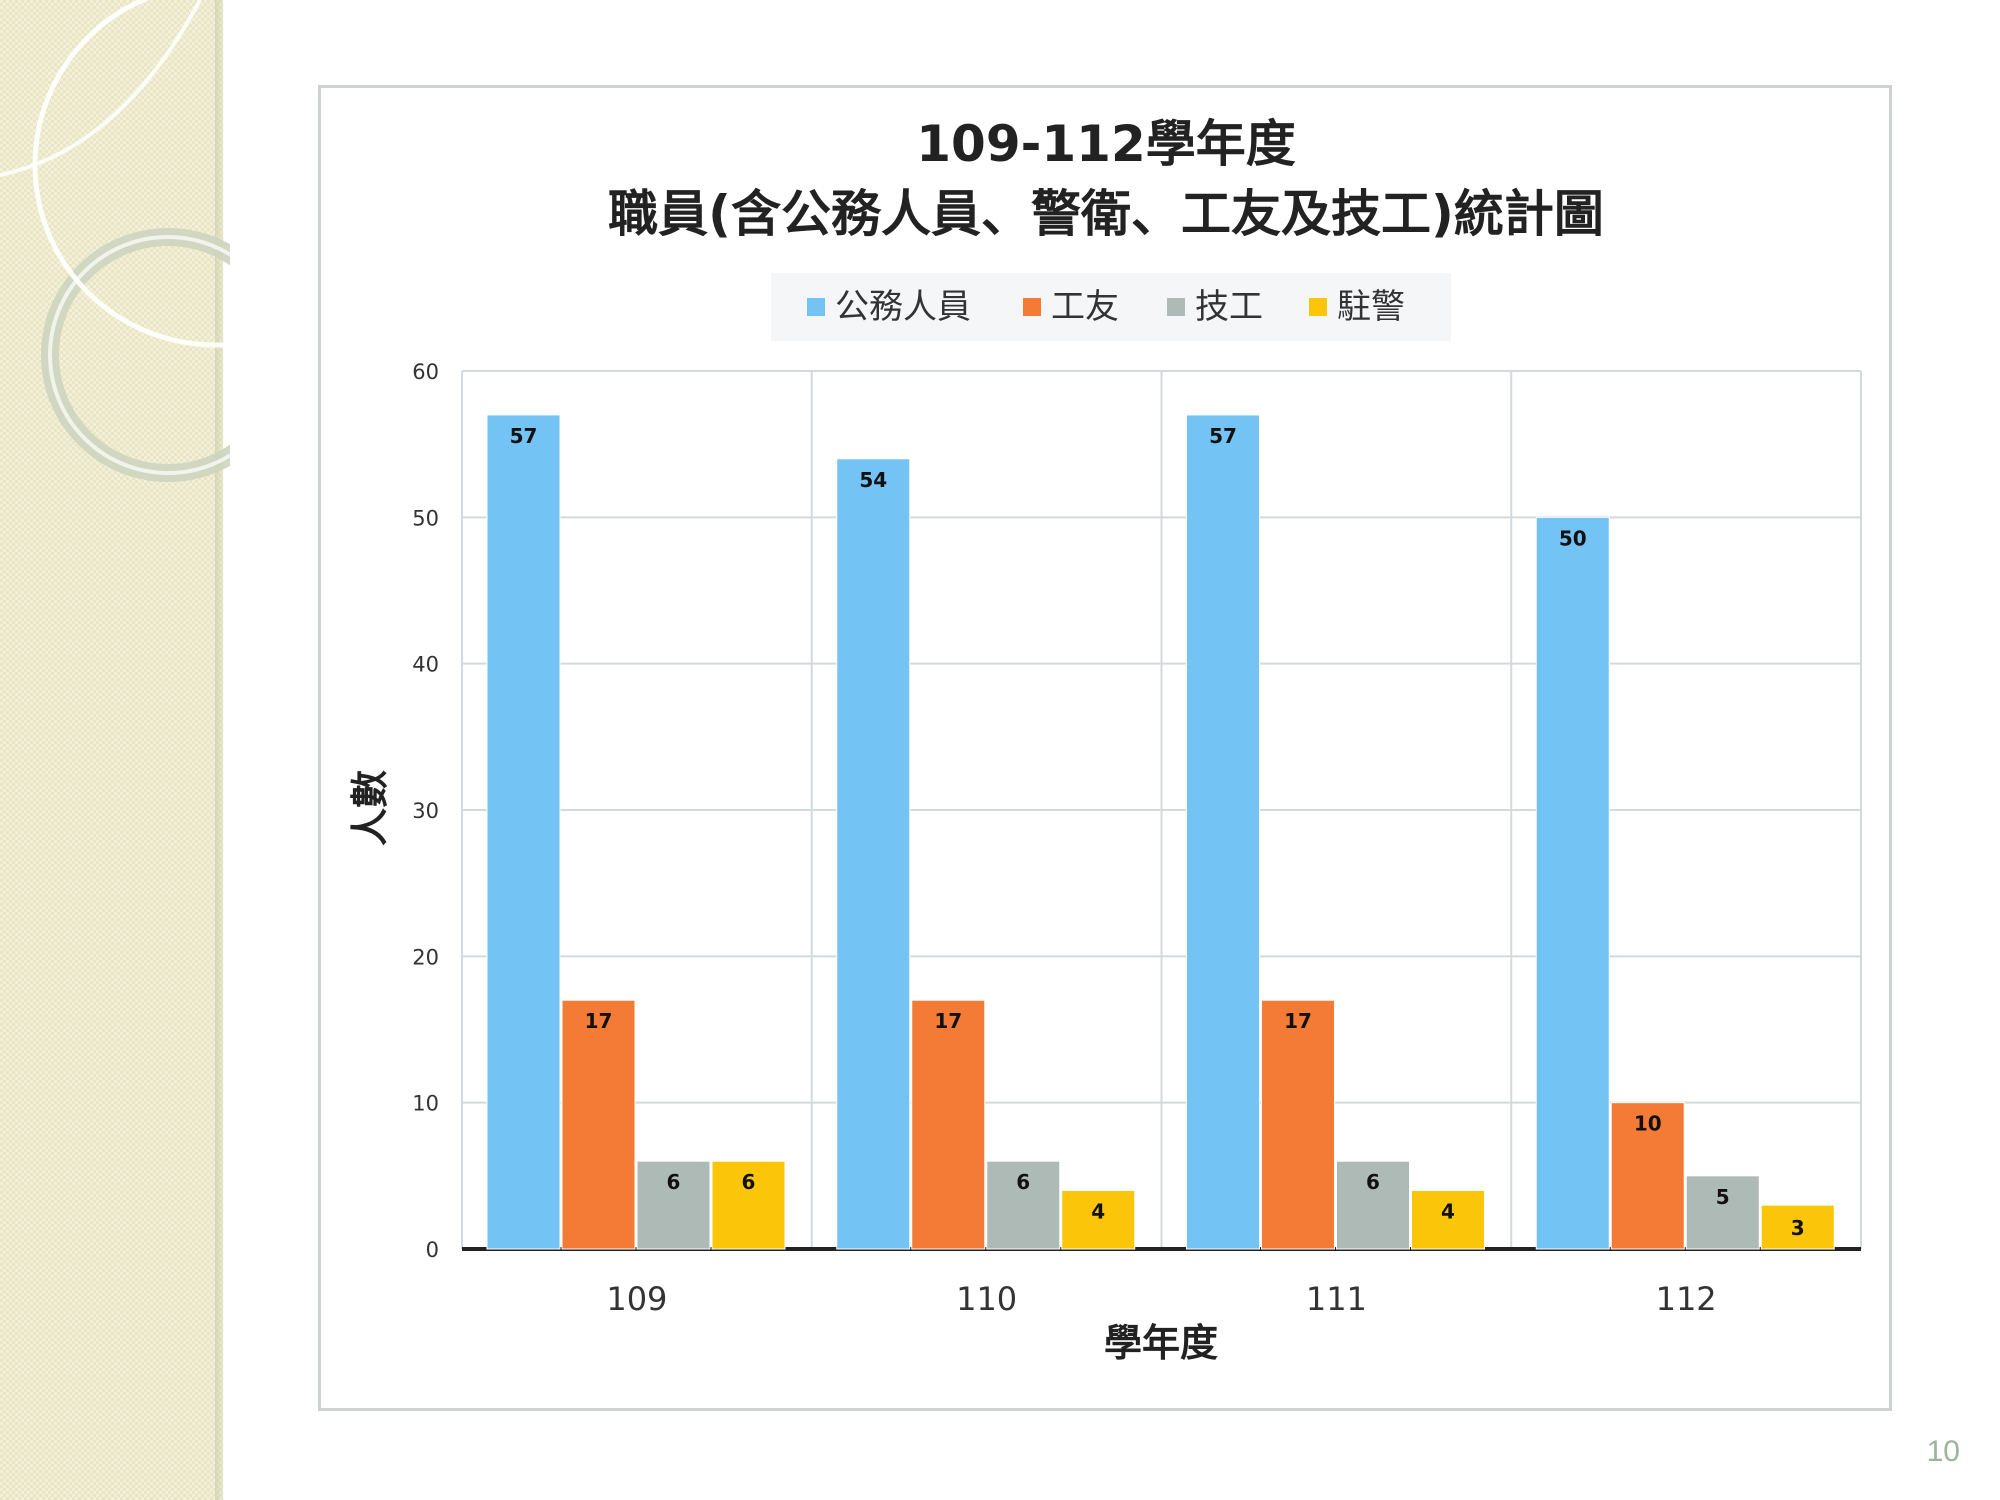 The image size is (2000, 1500). Describe the element at coordinates (1943, 1451) in the screenshot. I see `page-number: 10` at that location.